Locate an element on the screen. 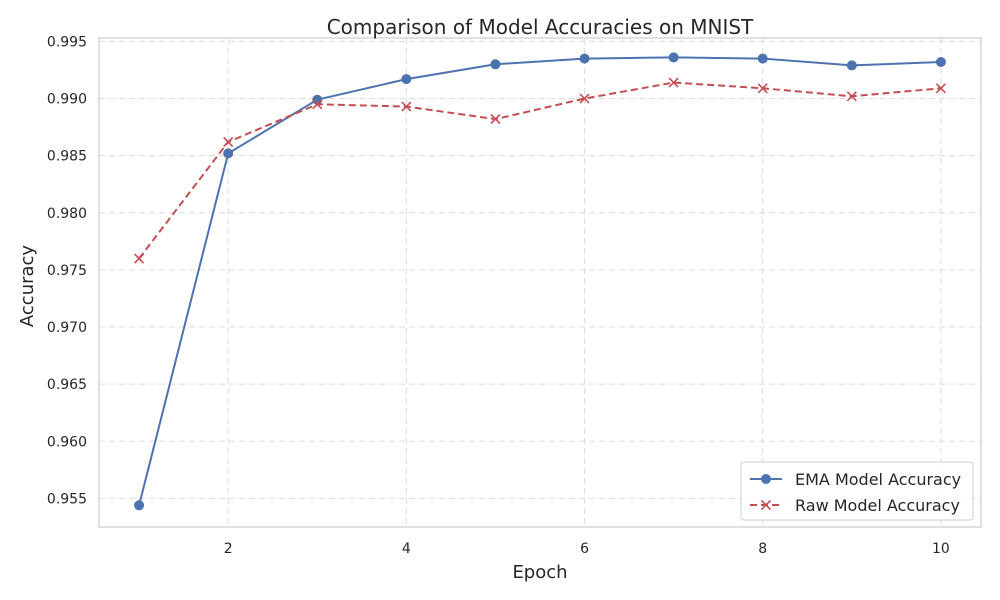  y-tick-label: 0.980 is located at coordinates (67, 214).